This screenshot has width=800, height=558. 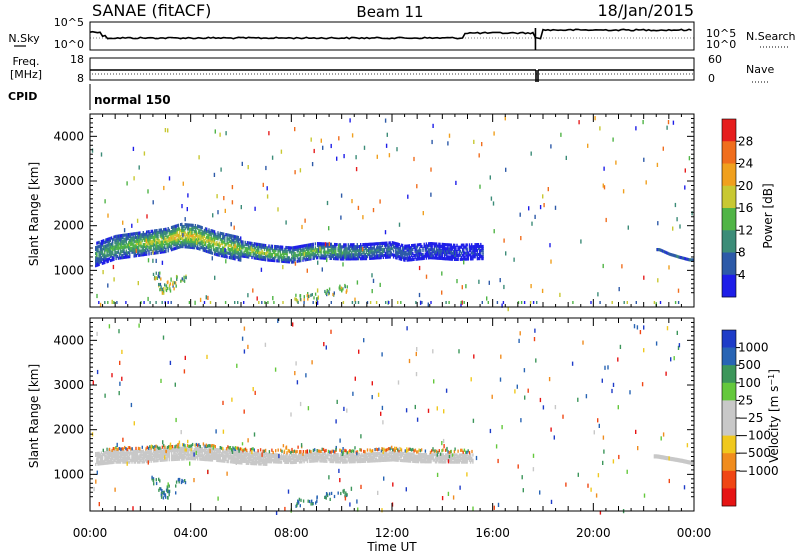 I want to click on power-colorbar-swatch, so click(x=729, y=219).